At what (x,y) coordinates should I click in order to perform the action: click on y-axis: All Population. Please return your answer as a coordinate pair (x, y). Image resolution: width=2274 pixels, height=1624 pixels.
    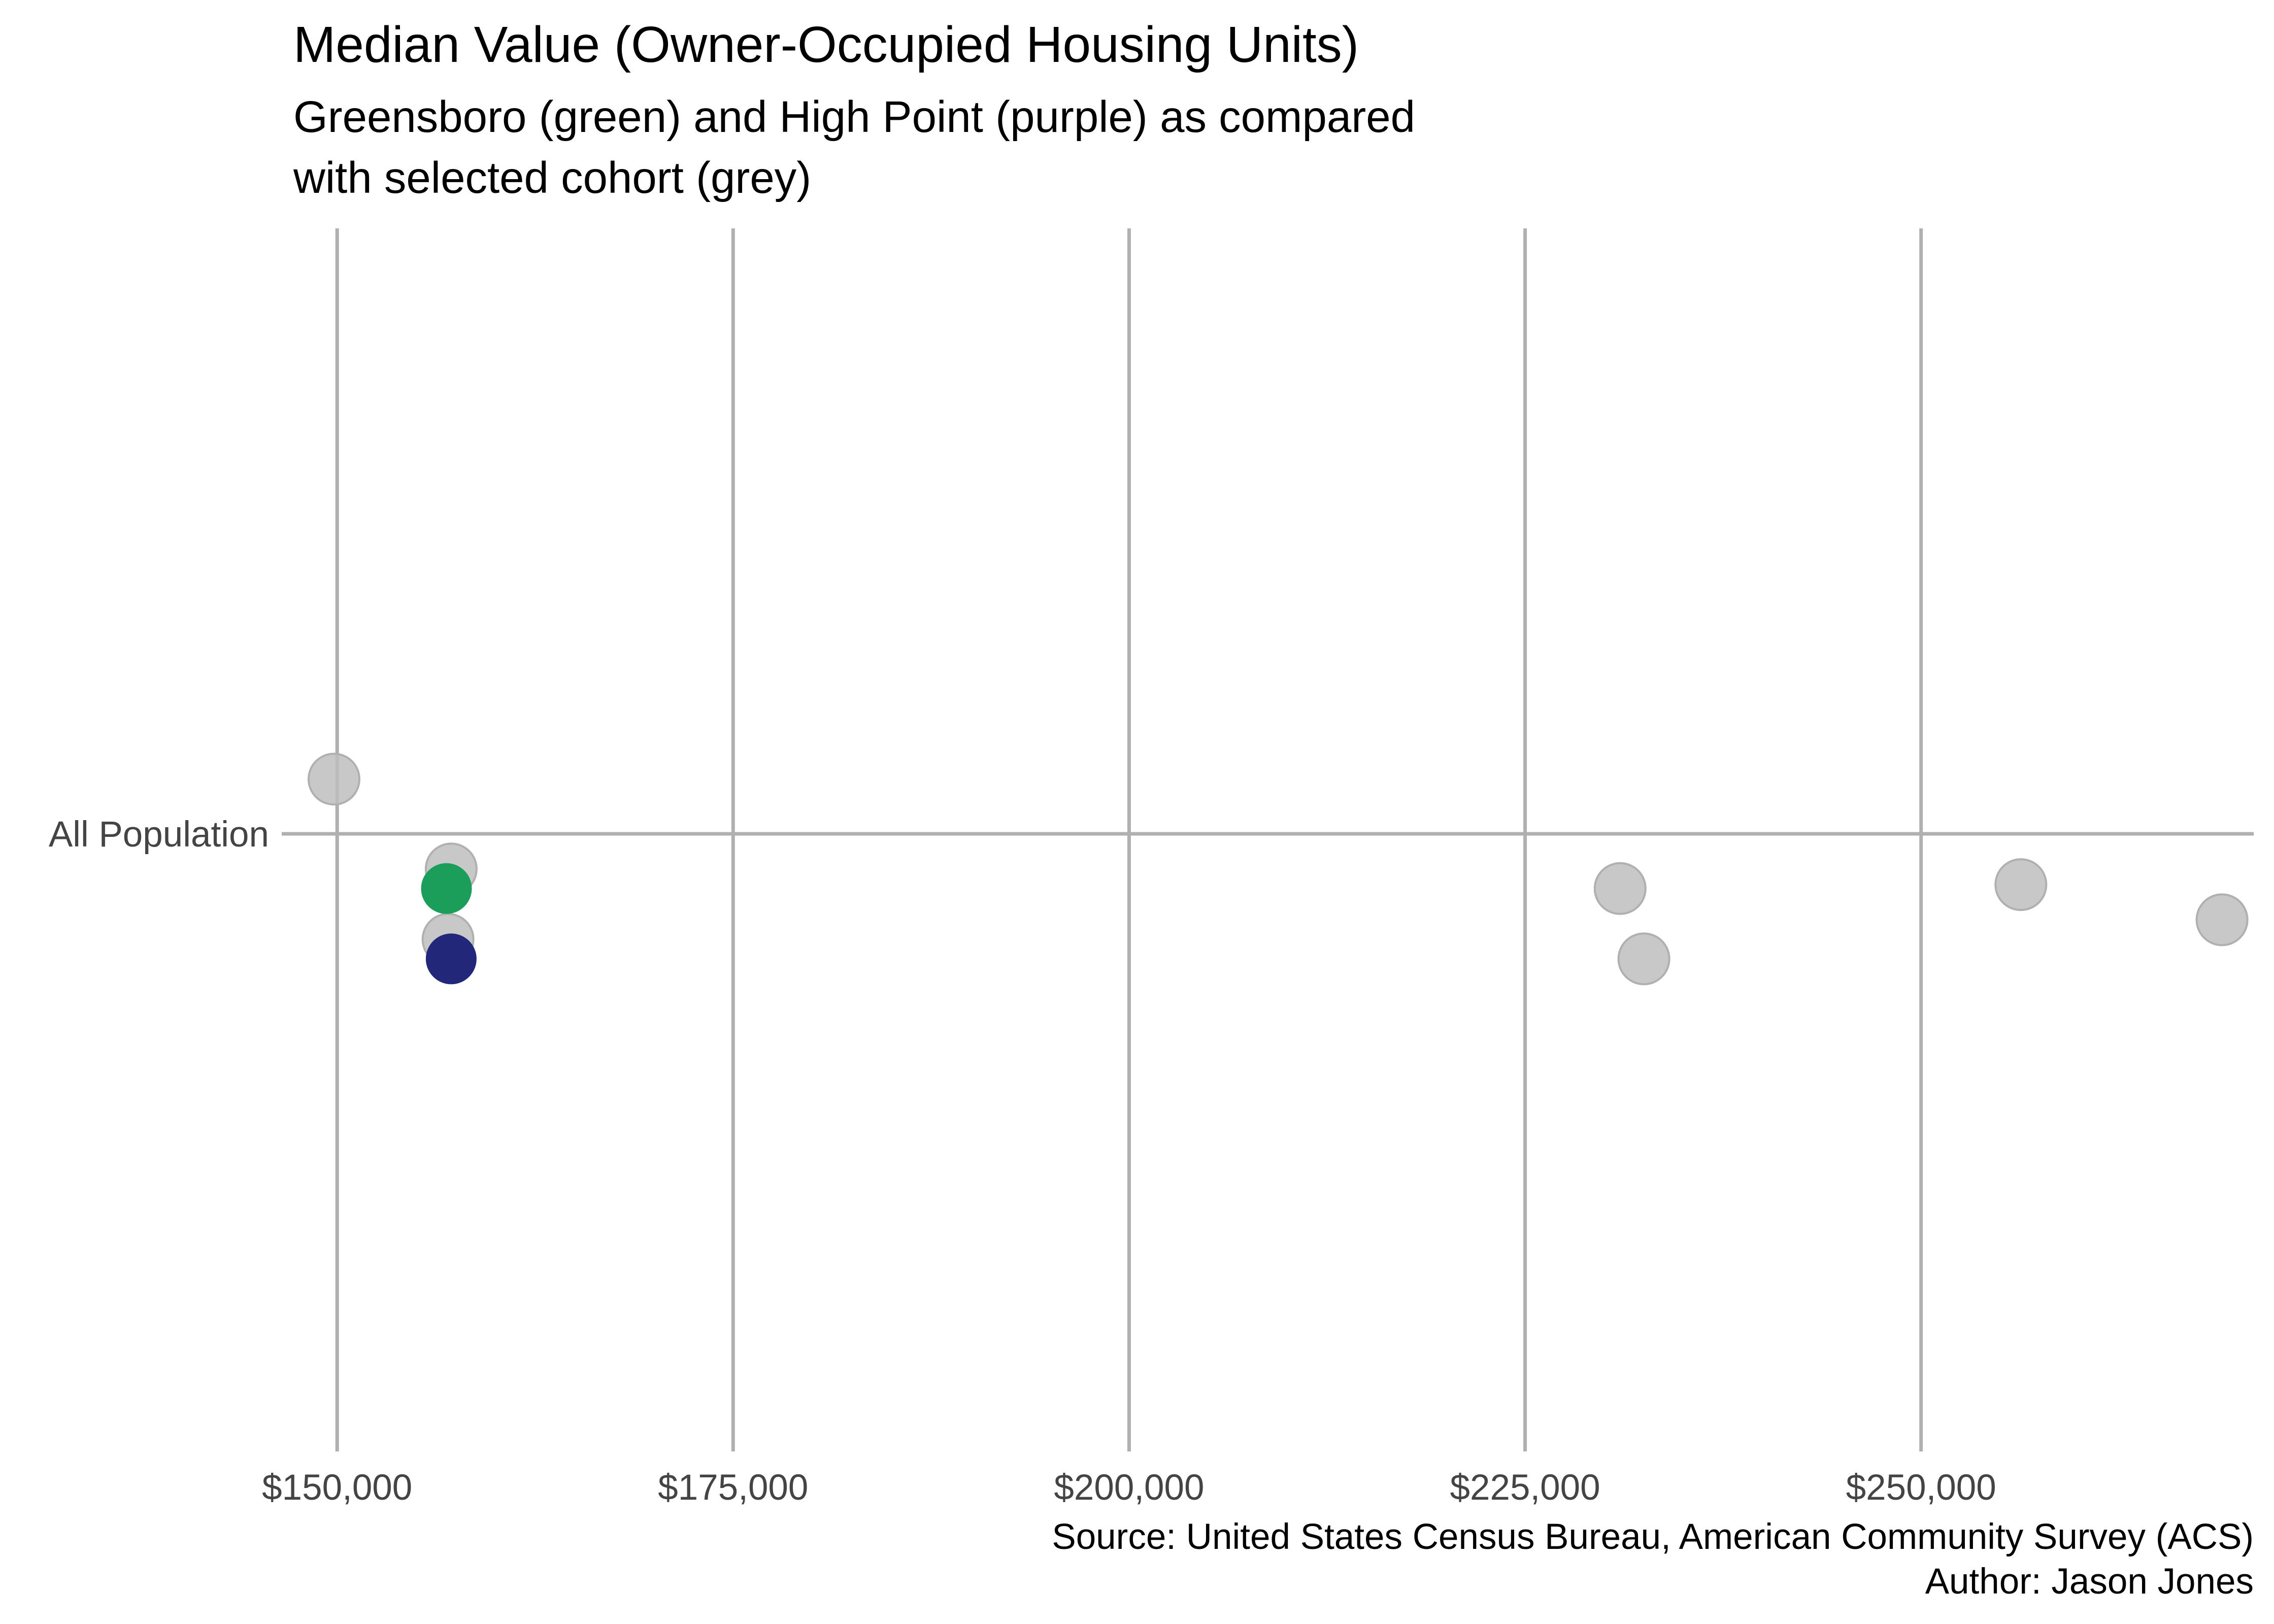
    Looking at the image, I should click on (159, 835).